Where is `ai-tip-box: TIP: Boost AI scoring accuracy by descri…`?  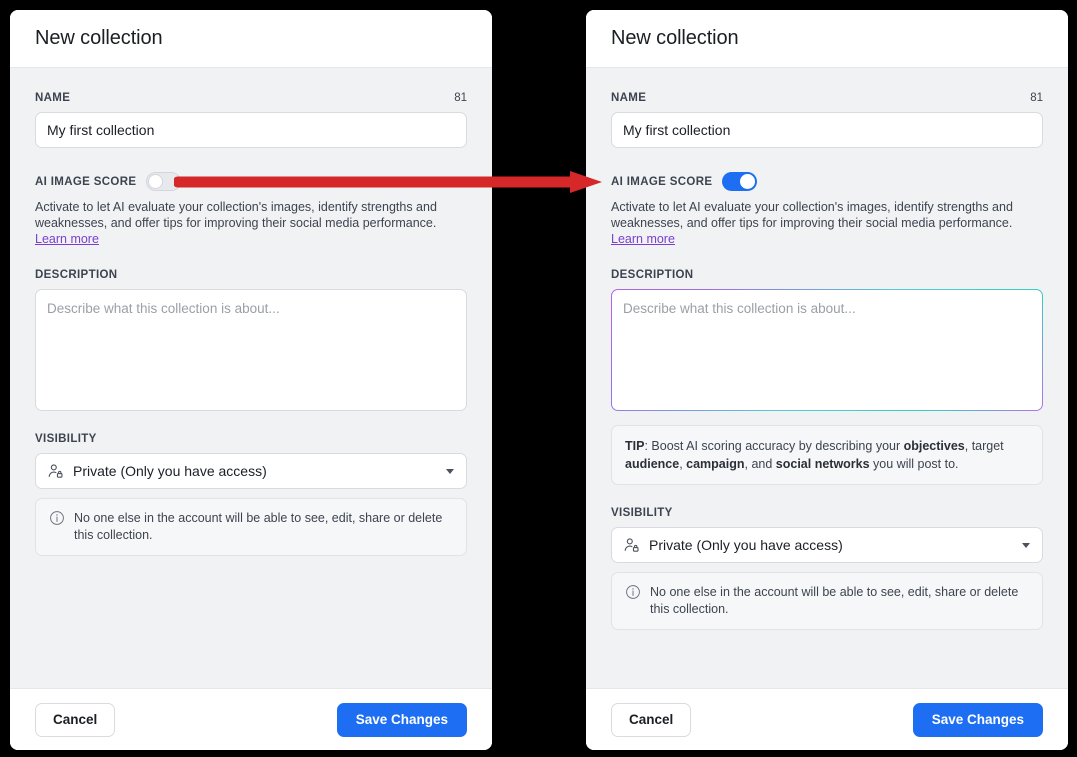
ai-tip-box: TIP: Boost AI scoring accuracy by descri… is located at coordinates (827, 455).